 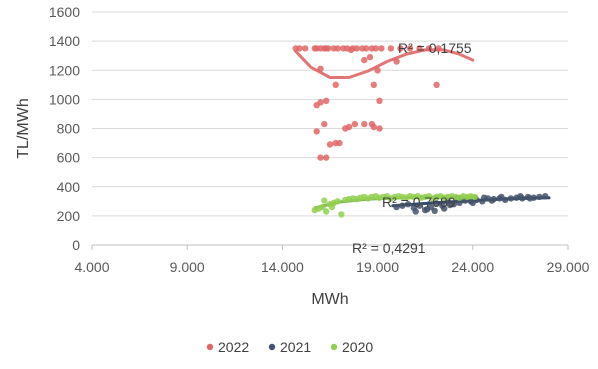 I want to click on r2-label-2020: R² = 0,7689, so click(x=419, y=202).